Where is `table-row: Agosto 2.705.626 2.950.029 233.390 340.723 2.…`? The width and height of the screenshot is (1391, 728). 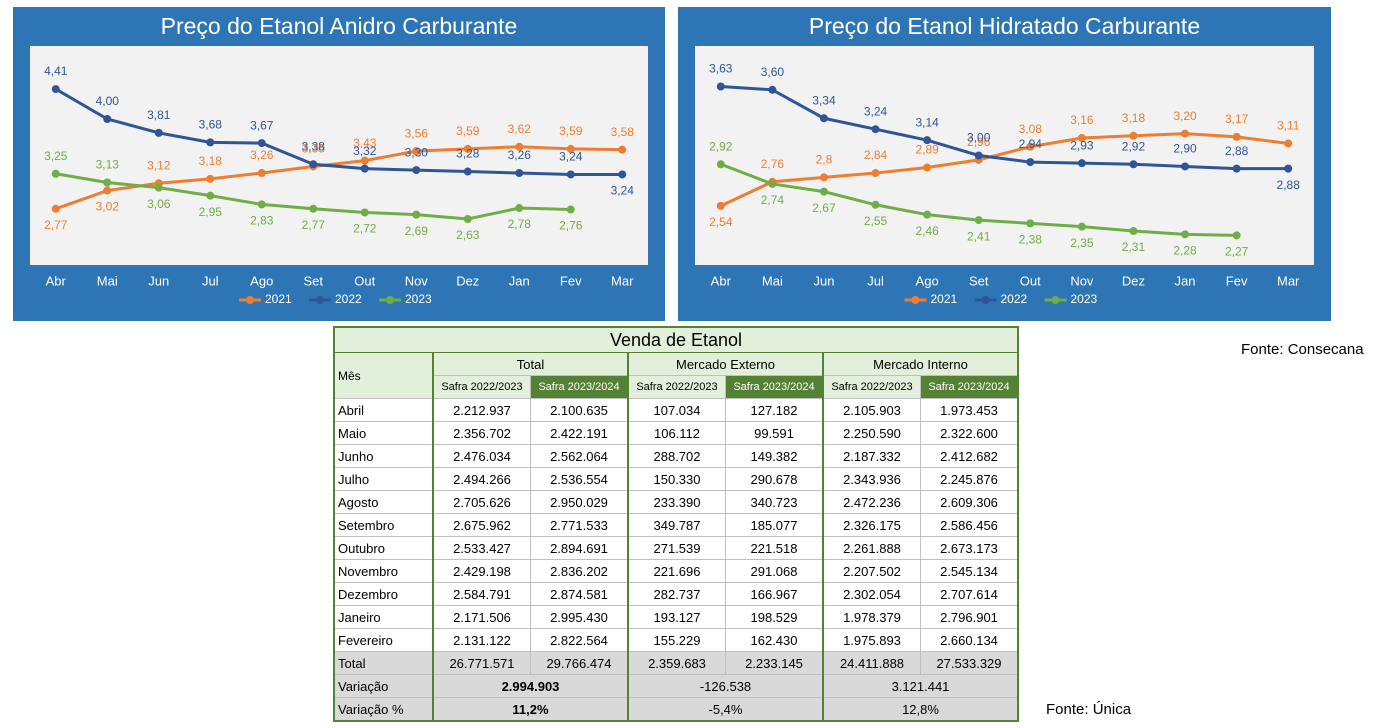
table-row: Agosto 2.705.626 2.950.029 233.390 340.723 2.… is located at coordinates (676, 502).